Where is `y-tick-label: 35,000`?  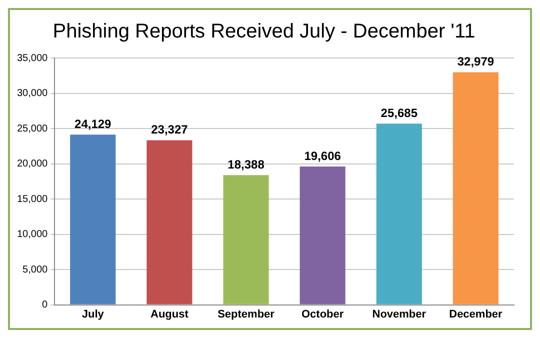 y-tick-label: 35,000 is located at coordinates (32, 58).